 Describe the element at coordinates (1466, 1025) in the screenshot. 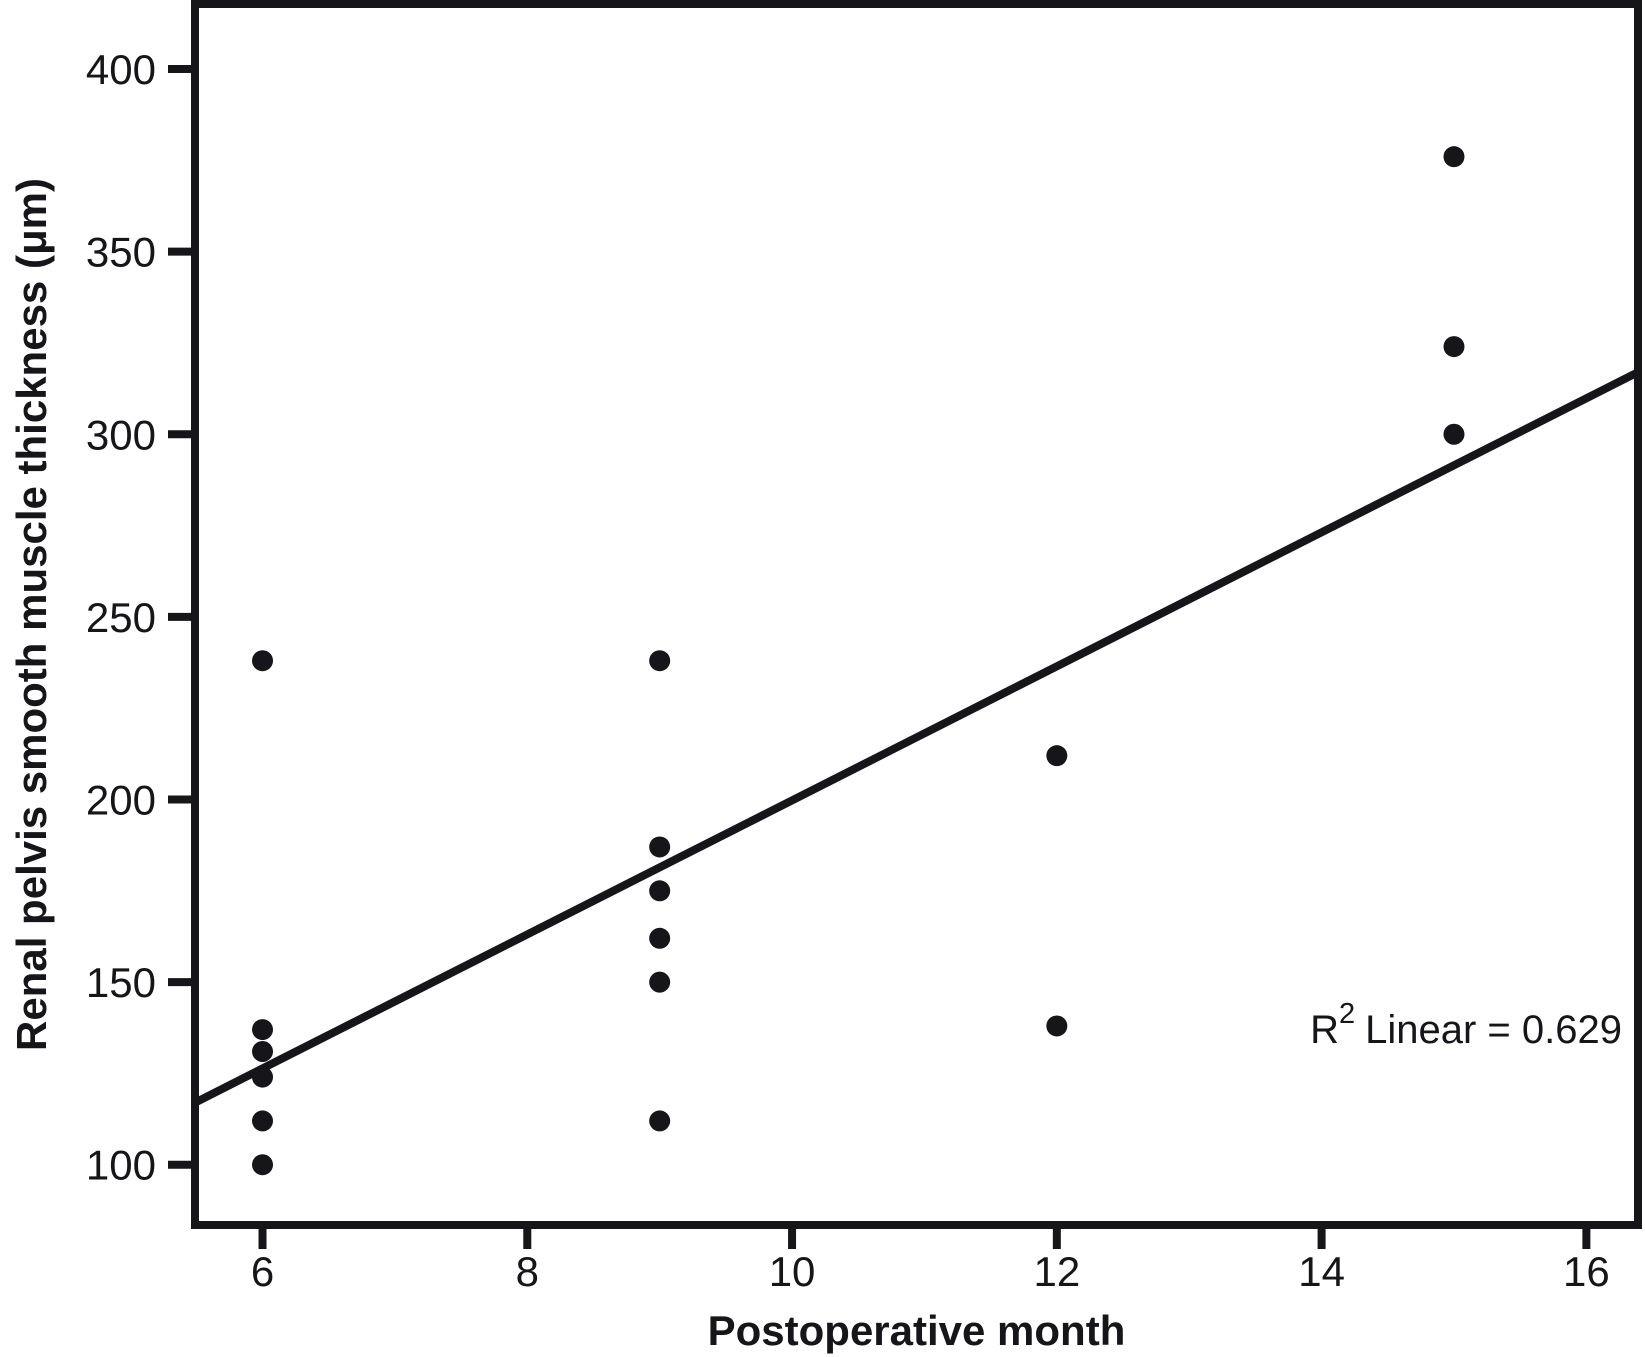

I see `r-squared-label: R2 Linear = 0.629` at that location.